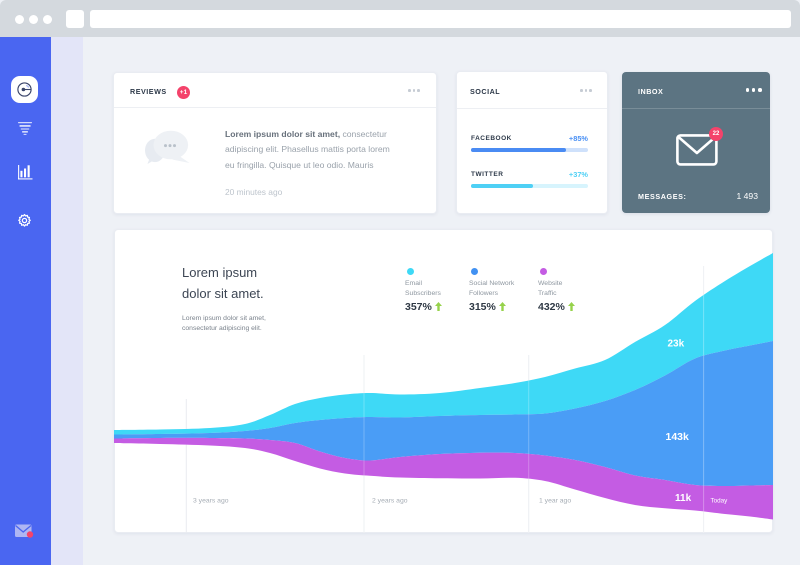 This screenshot has width=800, height=565. What do you see at coordinates (390, 501) in the screenshot?
I see `svg-text: 2 years ago` at bounding box center [390, 501].